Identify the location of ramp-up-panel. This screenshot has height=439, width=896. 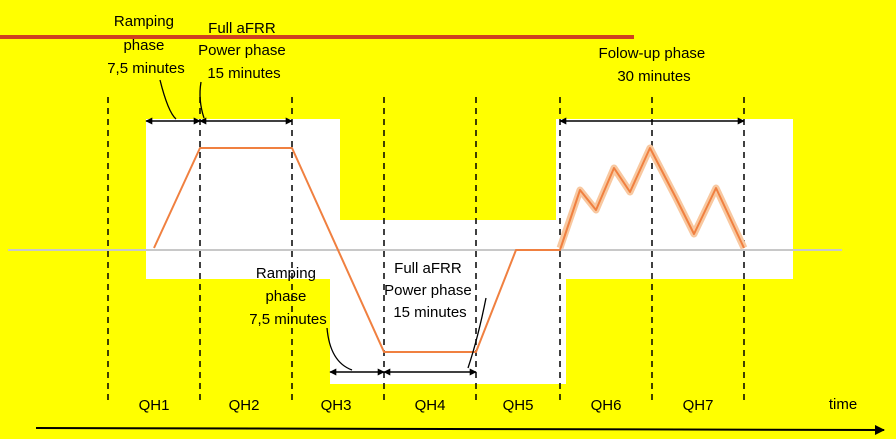
(243, 199).